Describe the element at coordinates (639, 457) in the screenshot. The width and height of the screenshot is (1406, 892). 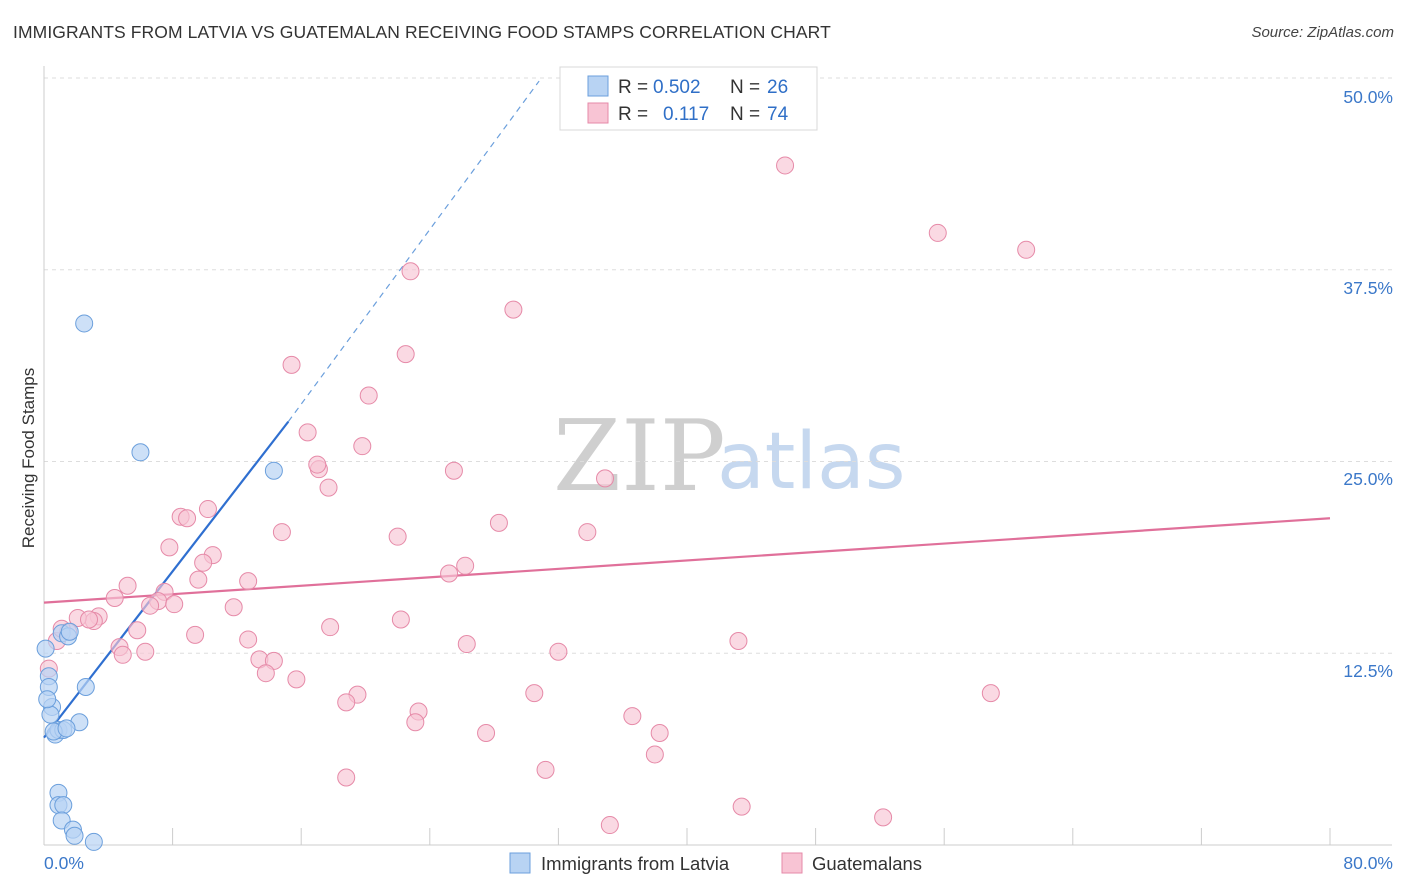
I see `watermark-zip: ZIP` at that location.